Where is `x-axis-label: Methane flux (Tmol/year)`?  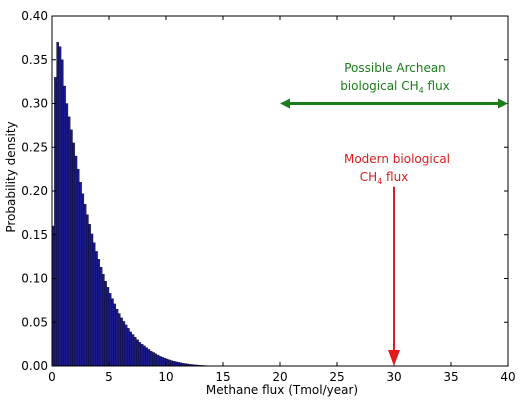 x-axis-label: Methane flux (Tmol/year) is located at coordinates (282, 390).